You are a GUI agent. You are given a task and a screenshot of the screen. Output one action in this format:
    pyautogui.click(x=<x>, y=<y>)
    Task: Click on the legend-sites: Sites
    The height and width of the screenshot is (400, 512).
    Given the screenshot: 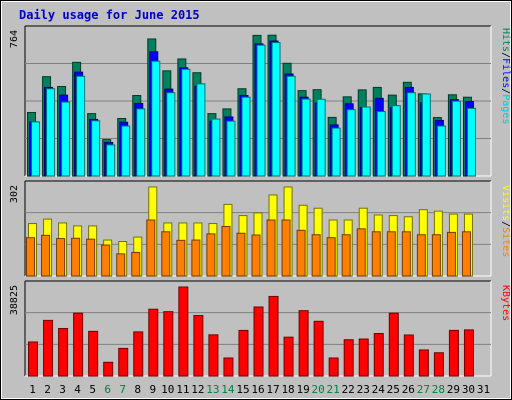 What is the action you would take?
    pyautogui.click(x=505, y=242)
    